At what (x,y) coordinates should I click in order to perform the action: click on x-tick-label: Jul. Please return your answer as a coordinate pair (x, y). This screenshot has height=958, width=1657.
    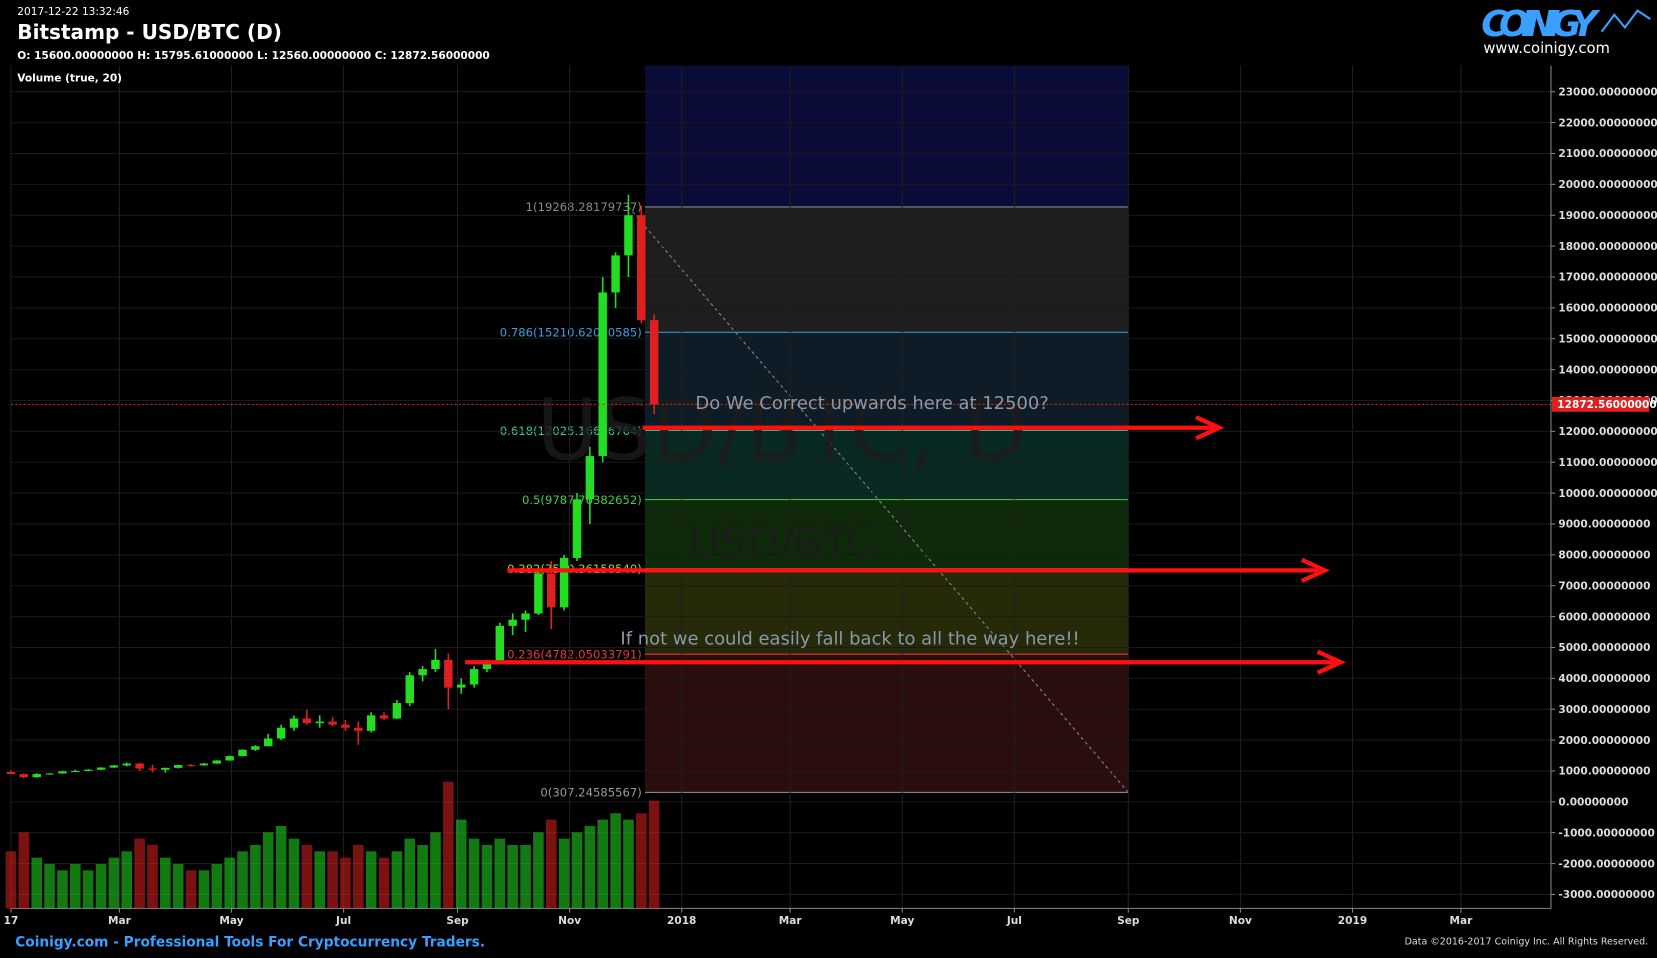
    Looking at the image, I should click on (343, 921).